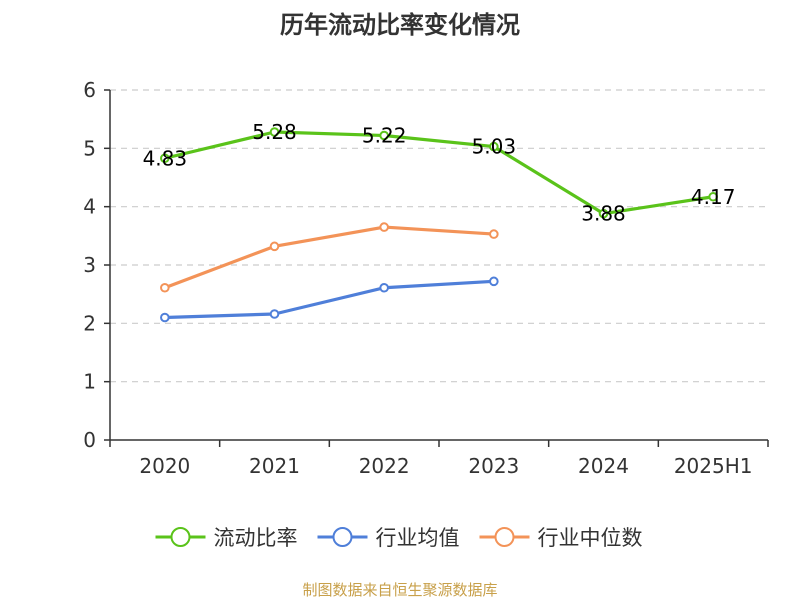 The height and width of the screenshot is (600, 800). I want to click on legend-item: 流动比率, so click(226, 538).